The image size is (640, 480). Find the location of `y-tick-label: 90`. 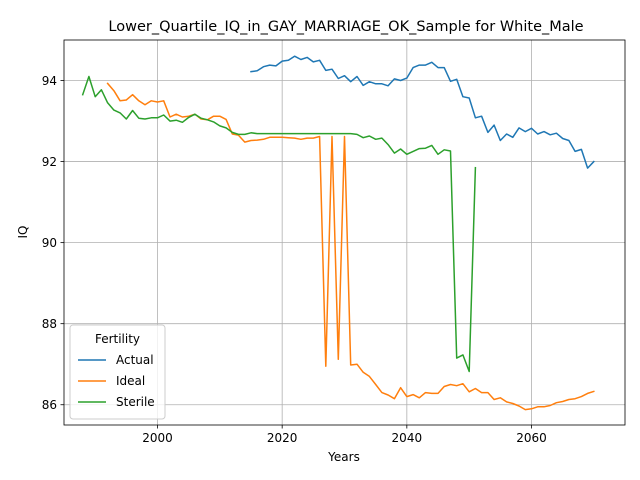

y-tick-label: 90 is located at coordinates (49, 243).